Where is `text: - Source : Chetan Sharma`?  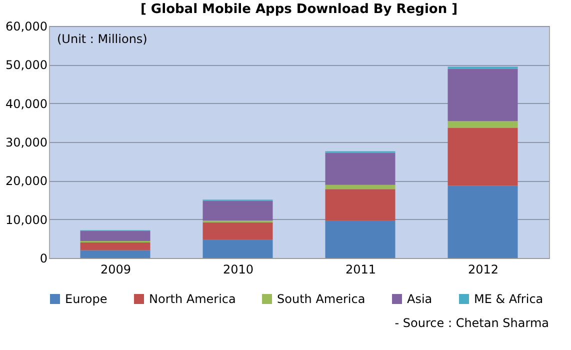
text: - Source : Chetan Sharma is located at coordinates (471, 323).